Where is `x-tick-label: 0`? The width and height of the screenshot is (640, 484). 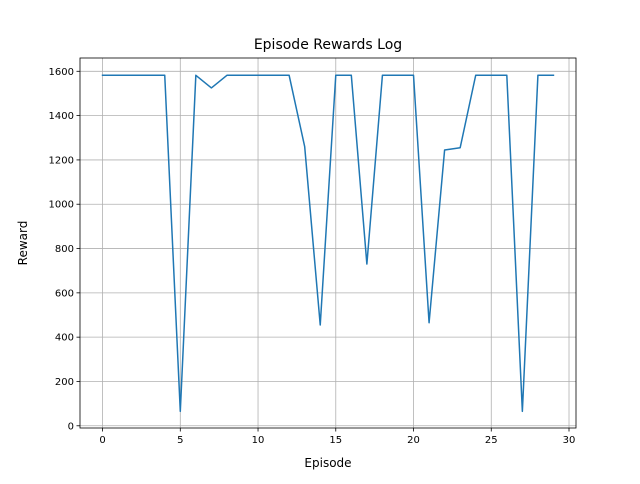
x-tick-label: 0 is located at coordinates (102, 440).